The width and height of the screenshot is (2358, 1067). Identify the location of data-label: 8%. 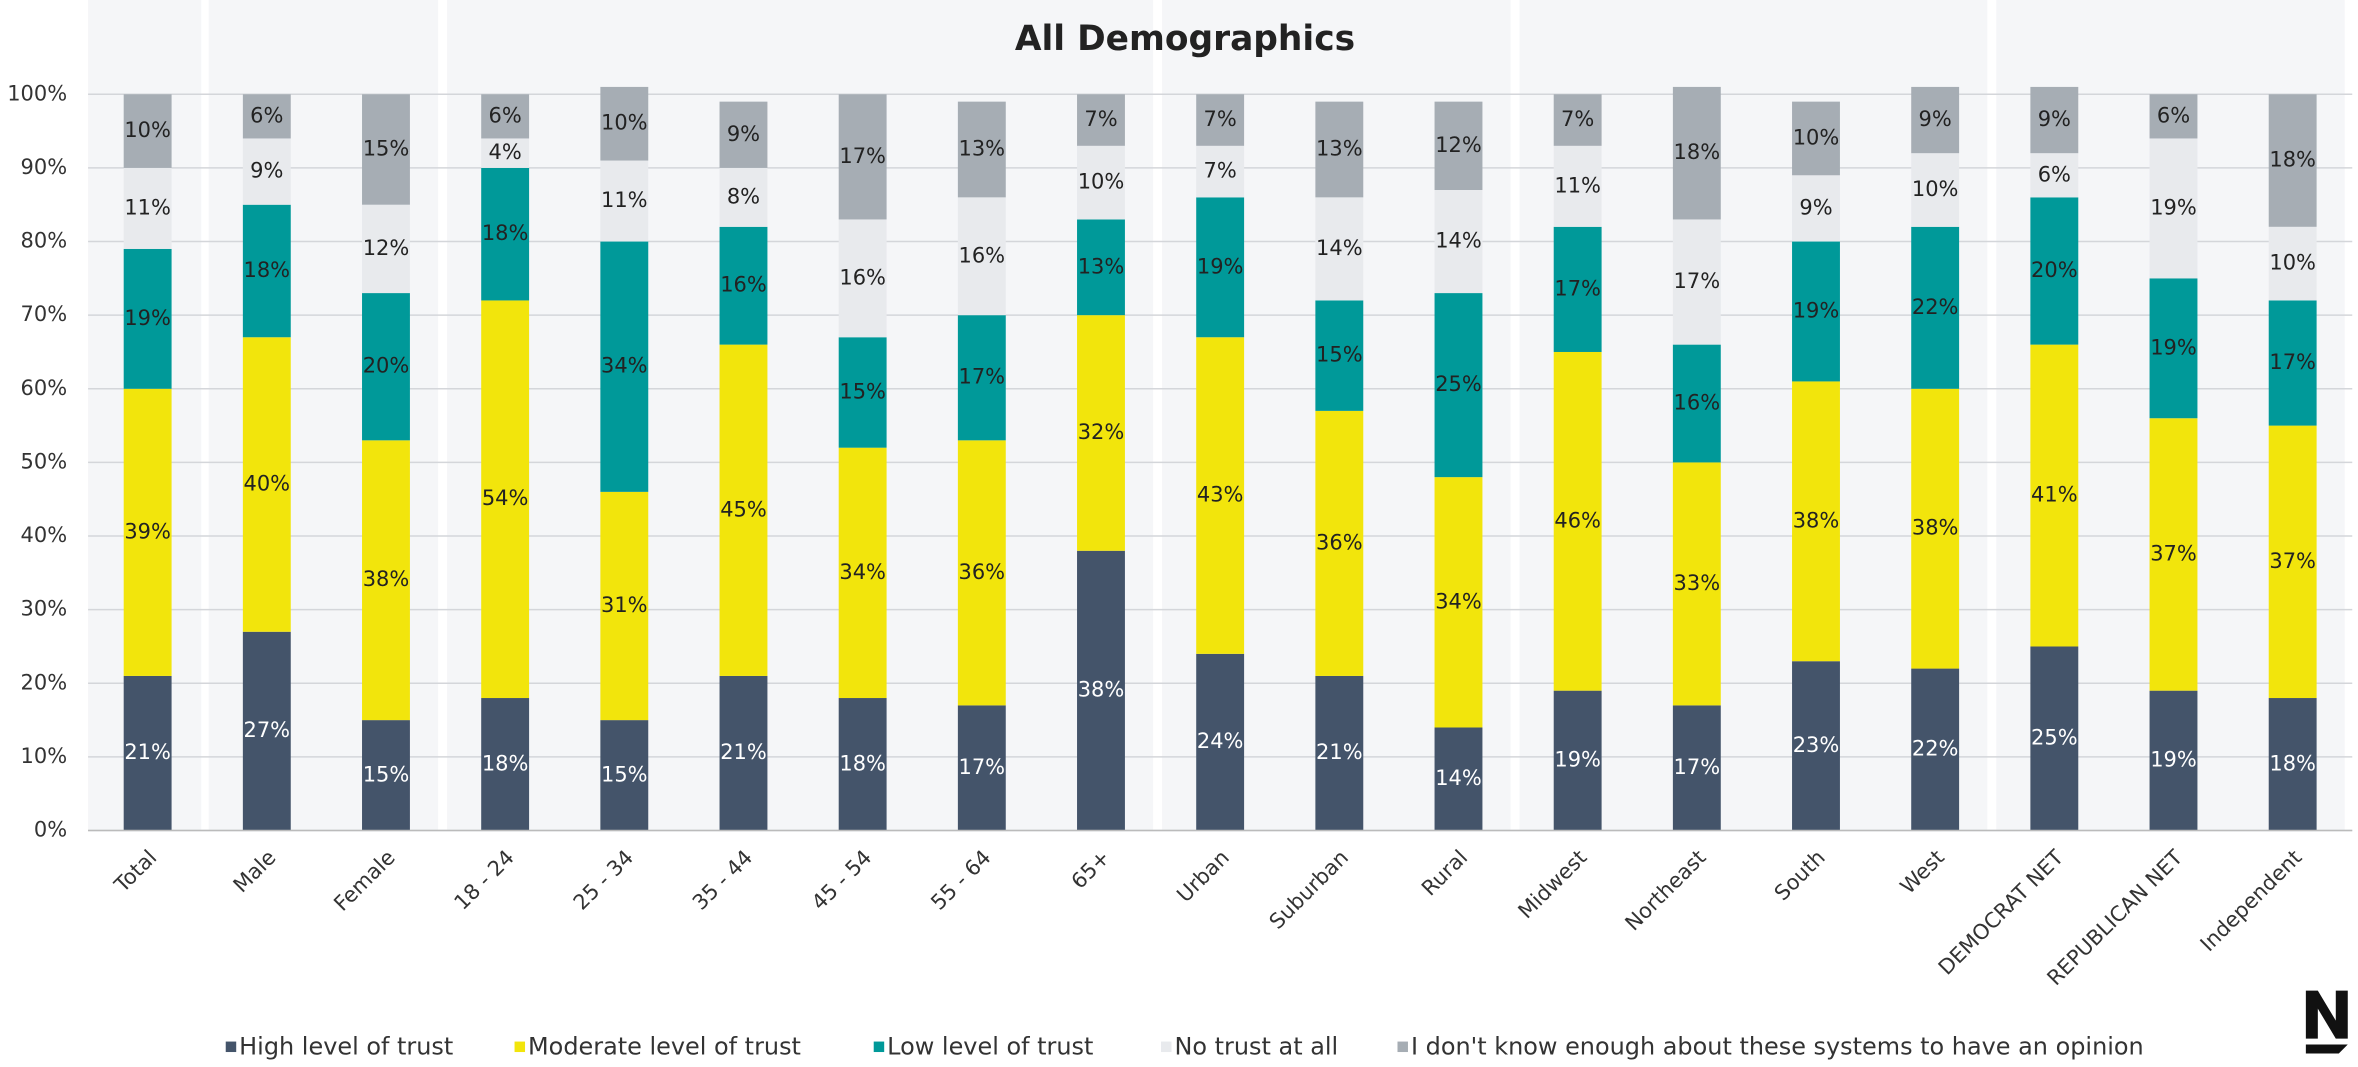
(743, 196).